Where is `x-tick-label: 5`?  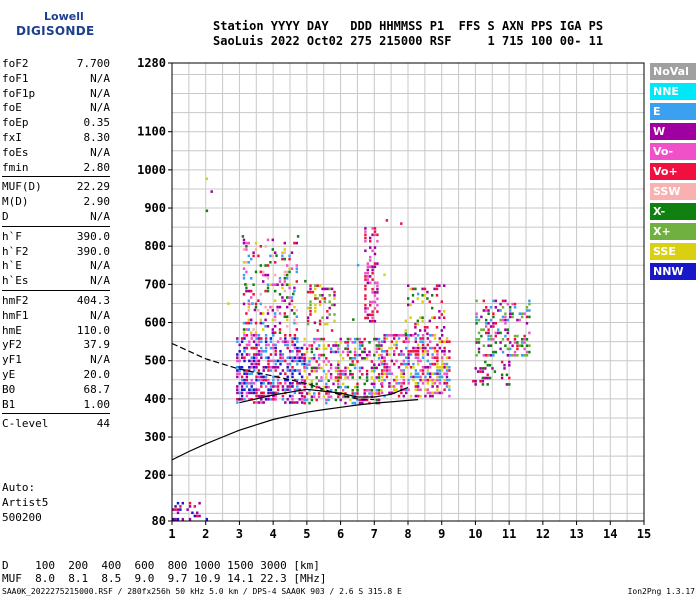
x-tick-label: 5 is located at coordinates (306, 534).